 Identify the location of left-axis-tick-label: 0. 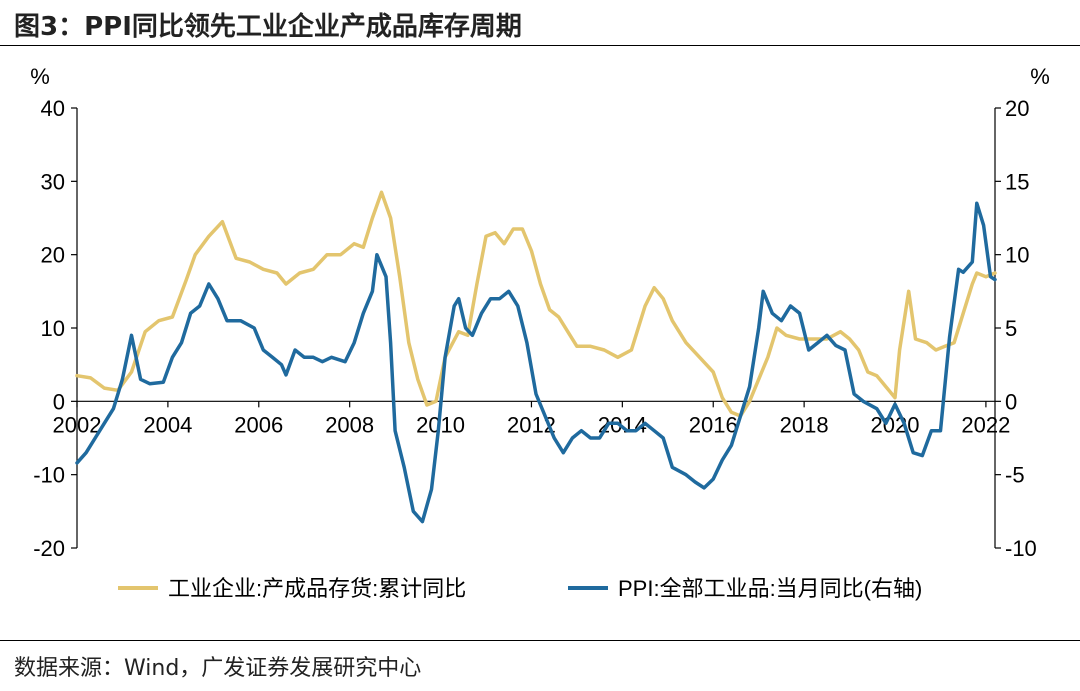
(59, 401).